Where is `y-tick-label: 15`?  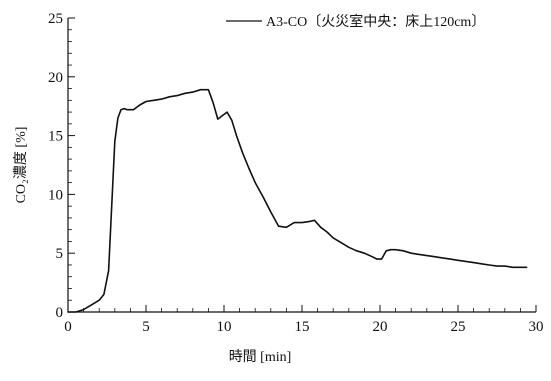 y-tick-label: 15 is located at coordinates (55, 137).